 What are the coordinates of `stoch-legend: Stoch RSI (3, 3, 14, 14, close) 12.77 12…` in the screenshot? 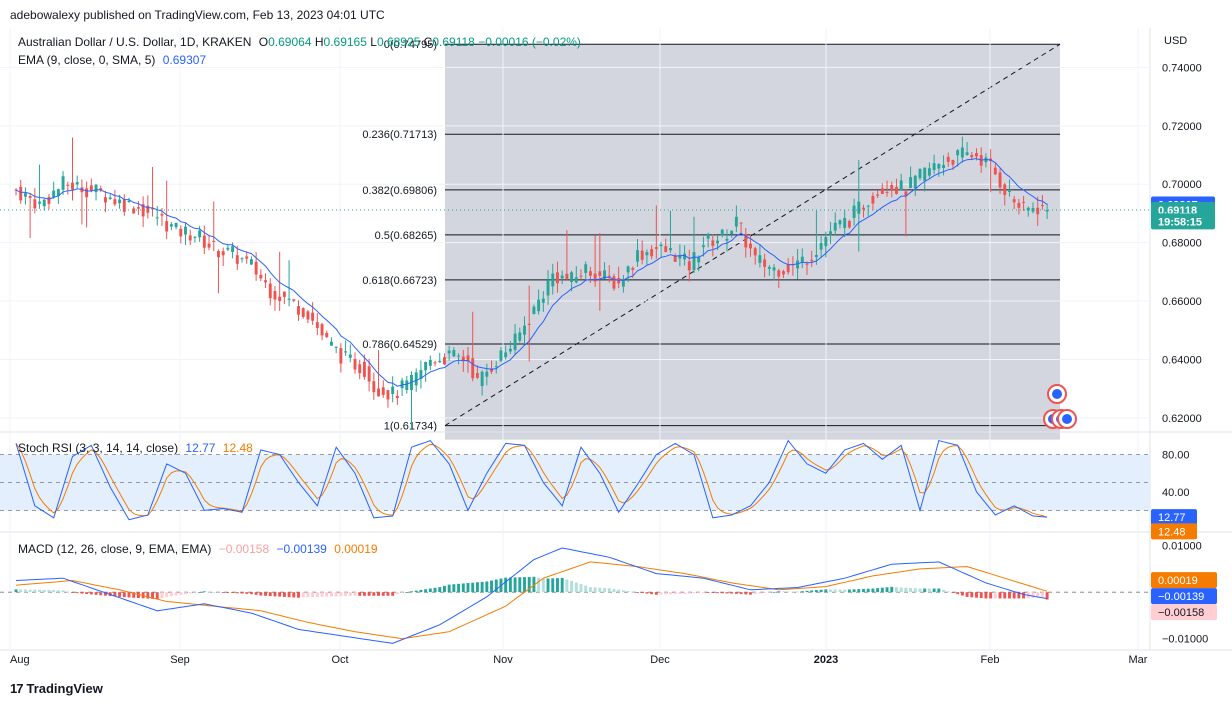 It's located at (135, 448).